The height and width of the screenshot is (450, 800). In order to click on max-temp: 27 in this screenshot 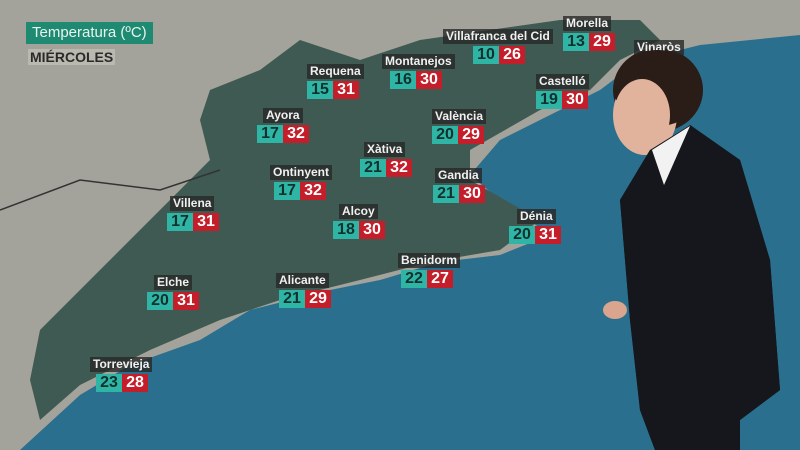, I will do `click(440, 279)`.